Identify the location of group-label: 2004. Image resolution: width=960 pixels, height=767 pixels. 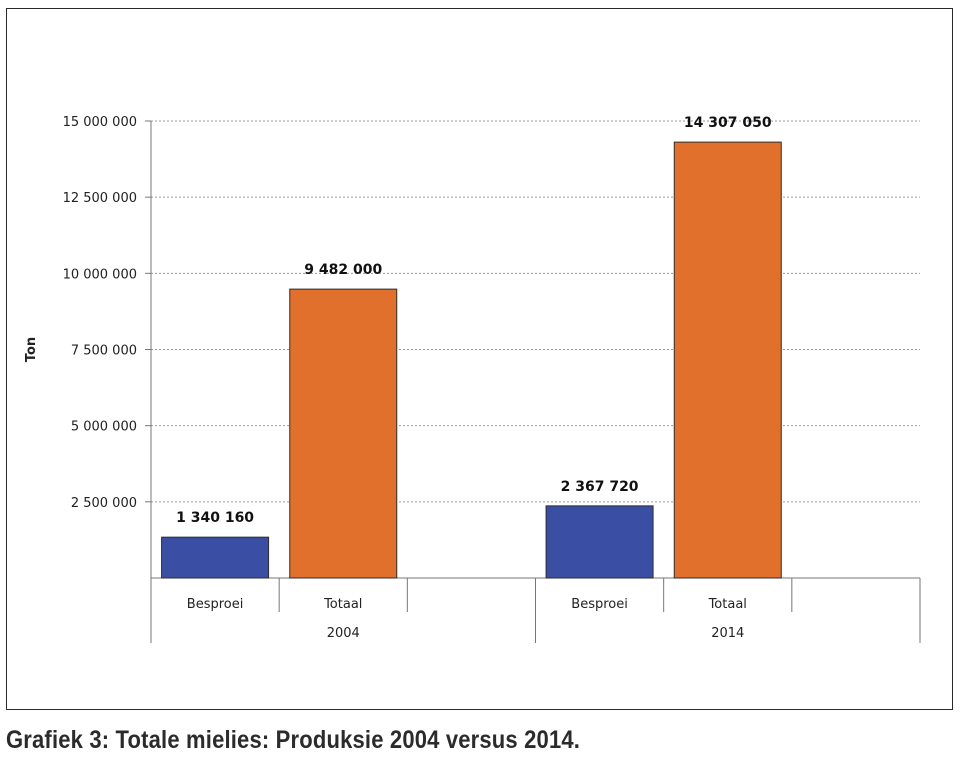
(343, 633).